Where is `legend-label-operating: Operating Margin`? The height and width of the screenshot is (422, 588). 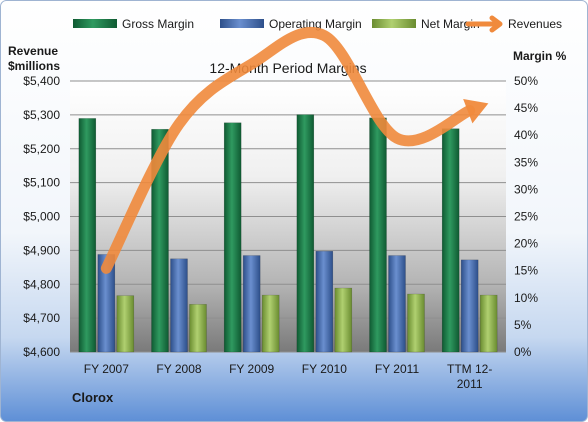
legend-label-operating: Operating Margin is located at coordinates (315, 24).